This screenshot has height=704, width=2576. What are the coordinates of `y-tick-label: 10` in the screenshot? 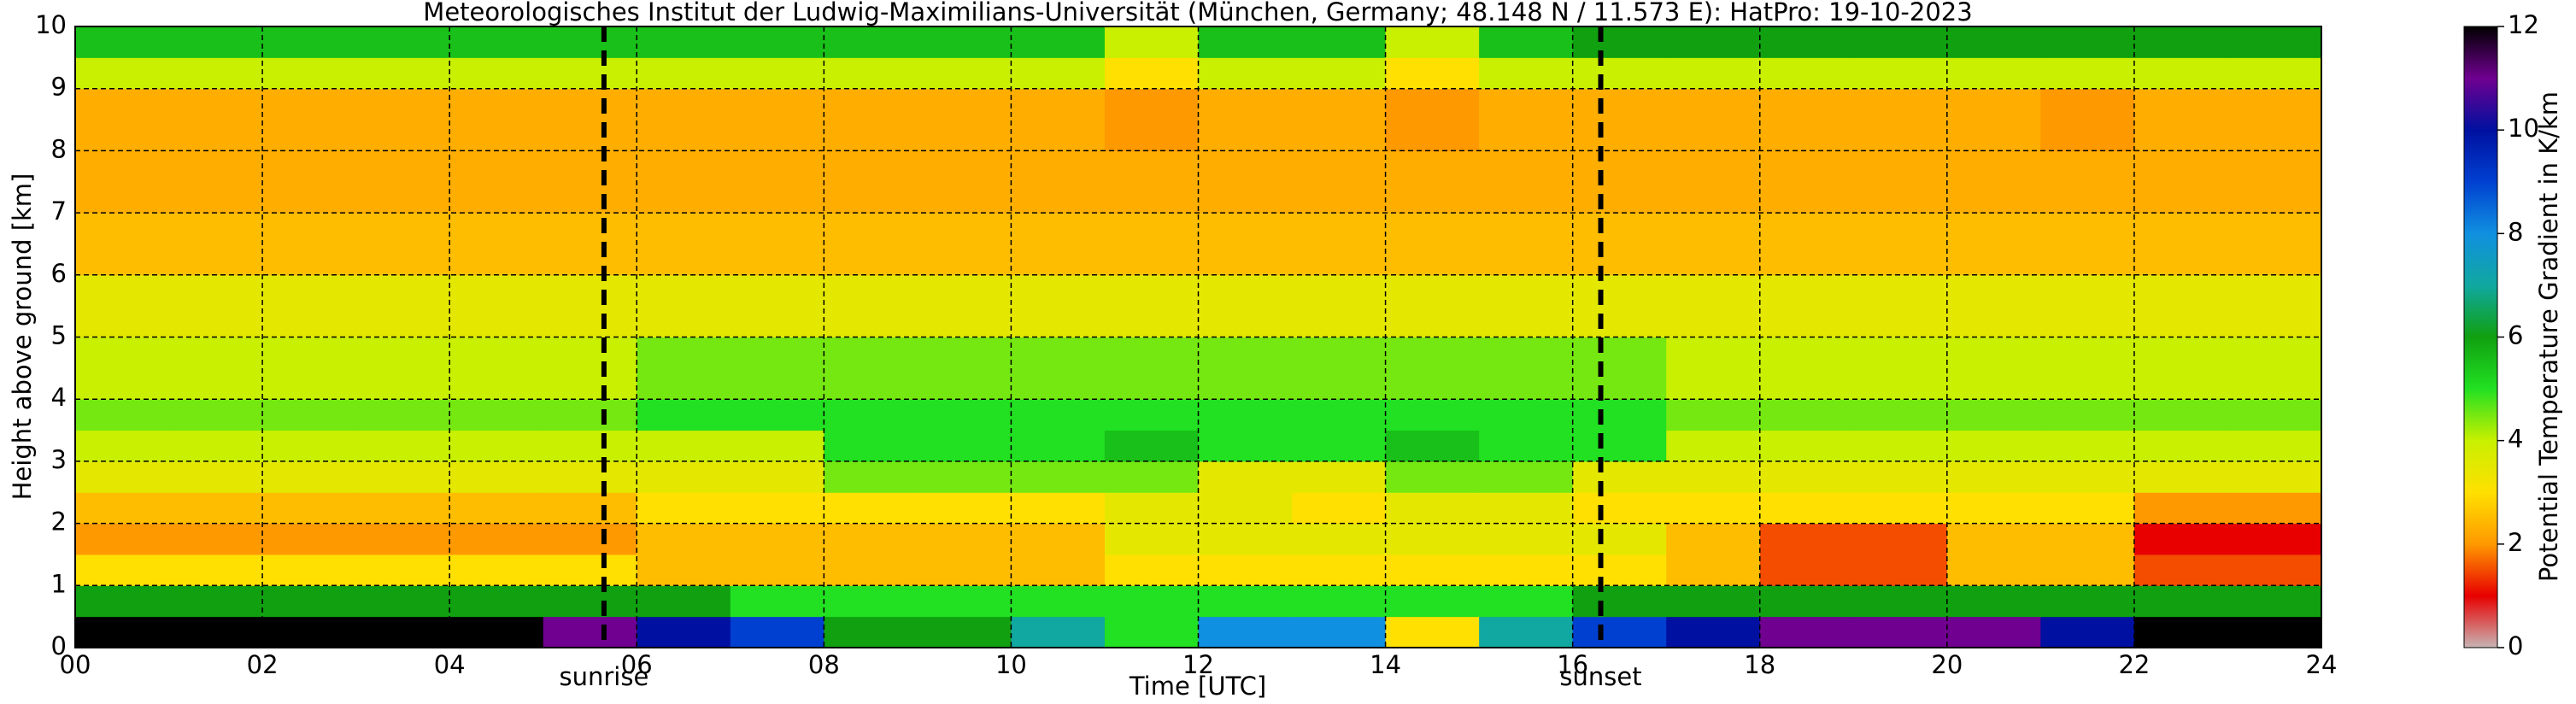 It's located at (51, 24).